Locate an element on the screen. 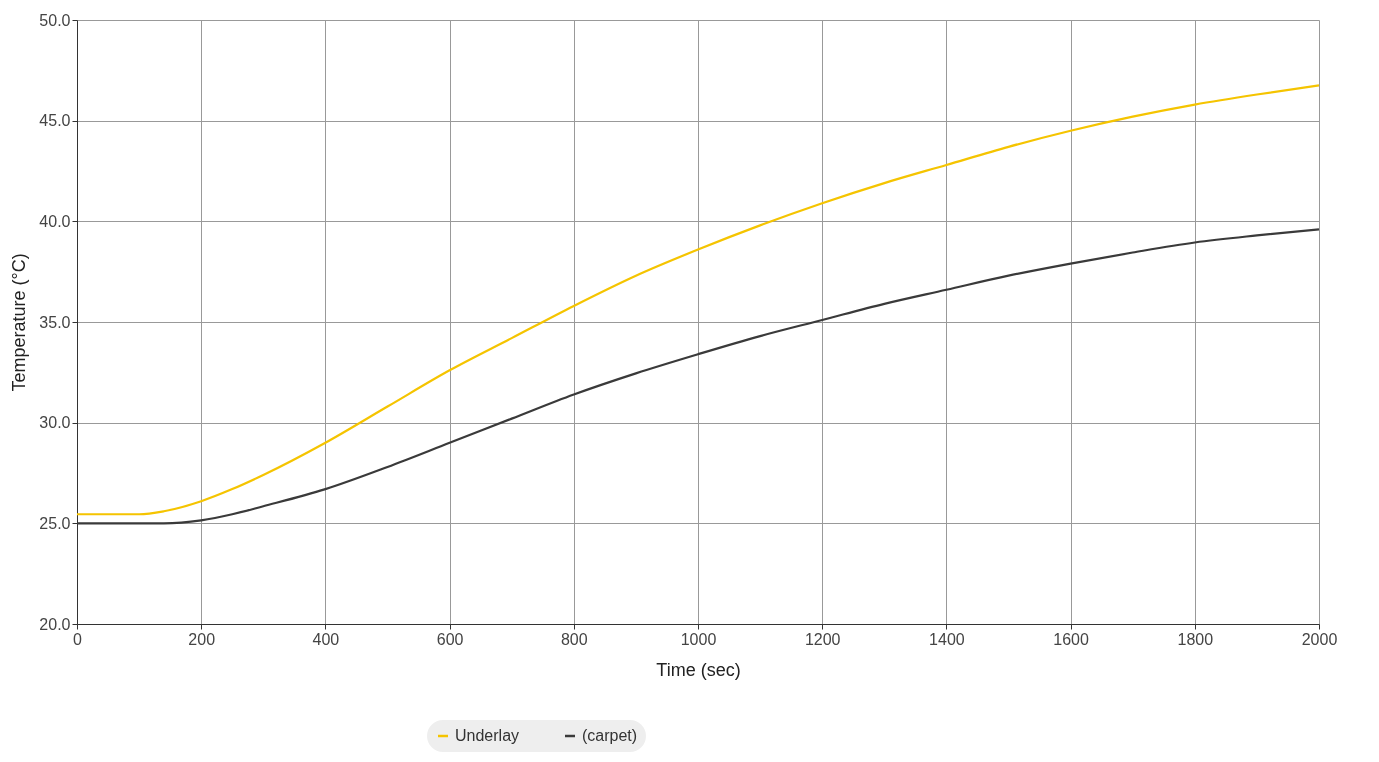 The width and height of the screenshot is (1379, 762). x-tick-label: 1200 is located at coordinates (822, 639).